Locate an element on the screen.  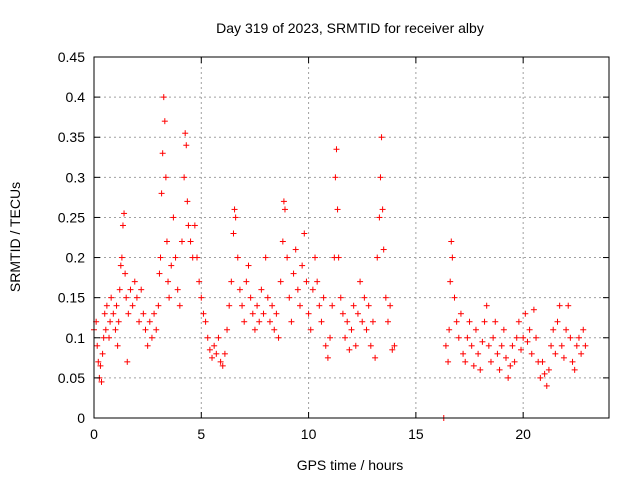
y-tick-label: 0.3 is located at coordinates (76, 177).